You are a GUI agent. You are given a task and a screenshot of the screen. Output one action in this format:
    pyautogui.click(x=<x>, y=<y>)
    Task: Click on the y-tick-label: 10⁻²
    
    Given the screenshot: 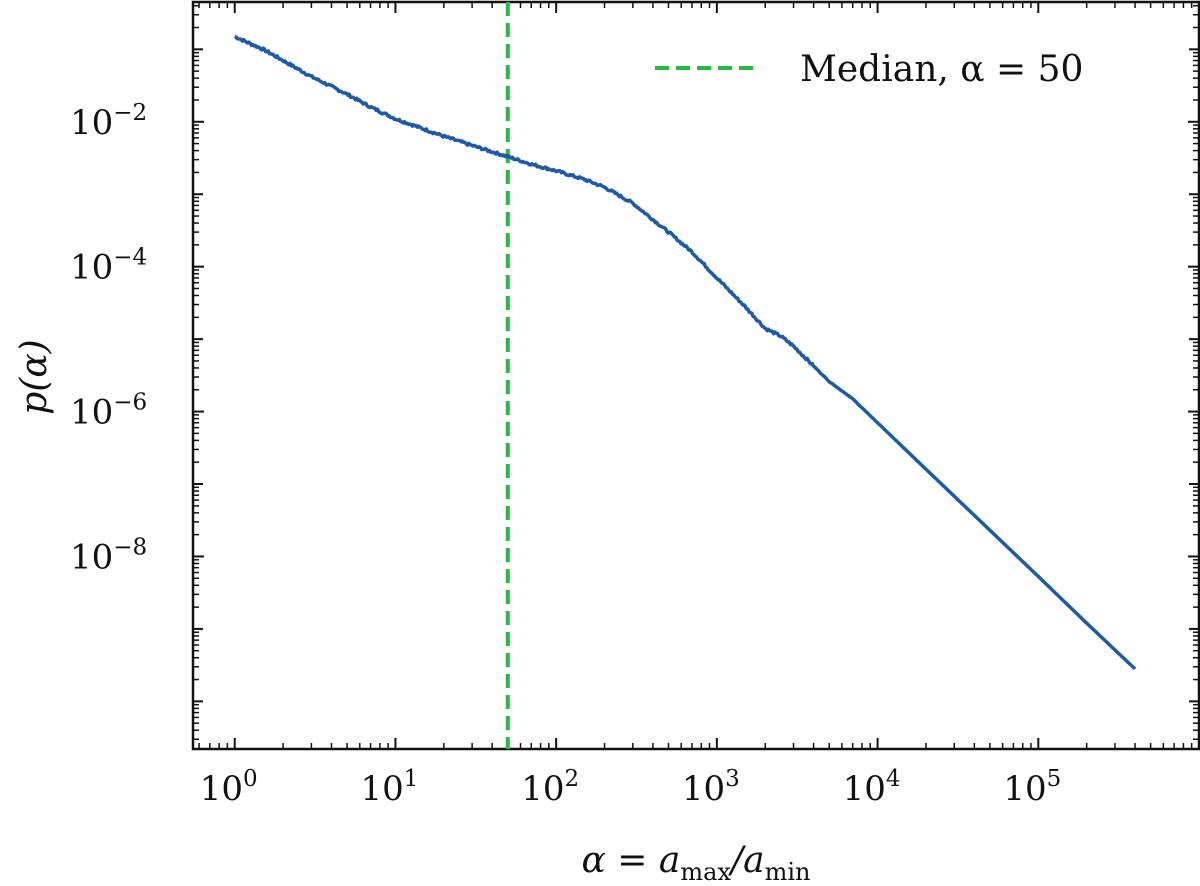 What is the action you would take?
    pyautogui.click(x=108, y=121)
    